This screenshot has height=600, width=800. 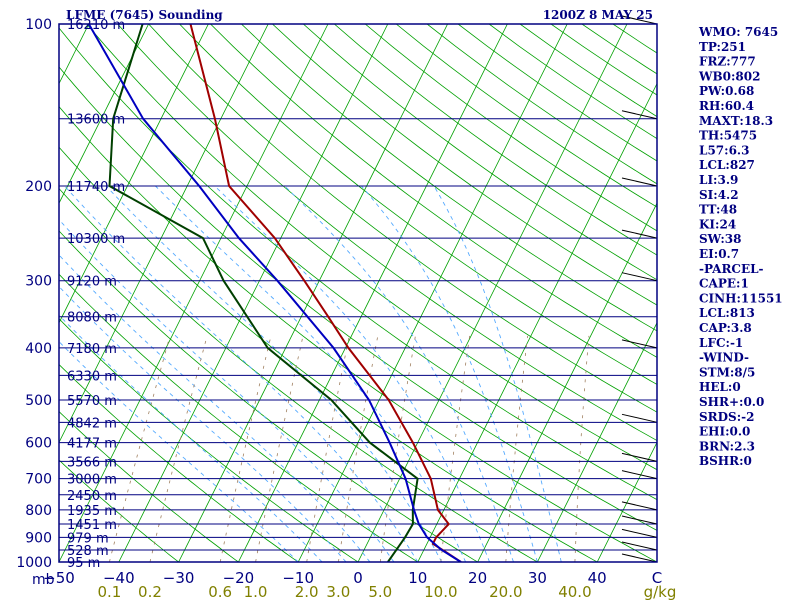 I want to click on temperature-tick-label: −30, so click(x=179, y=578).